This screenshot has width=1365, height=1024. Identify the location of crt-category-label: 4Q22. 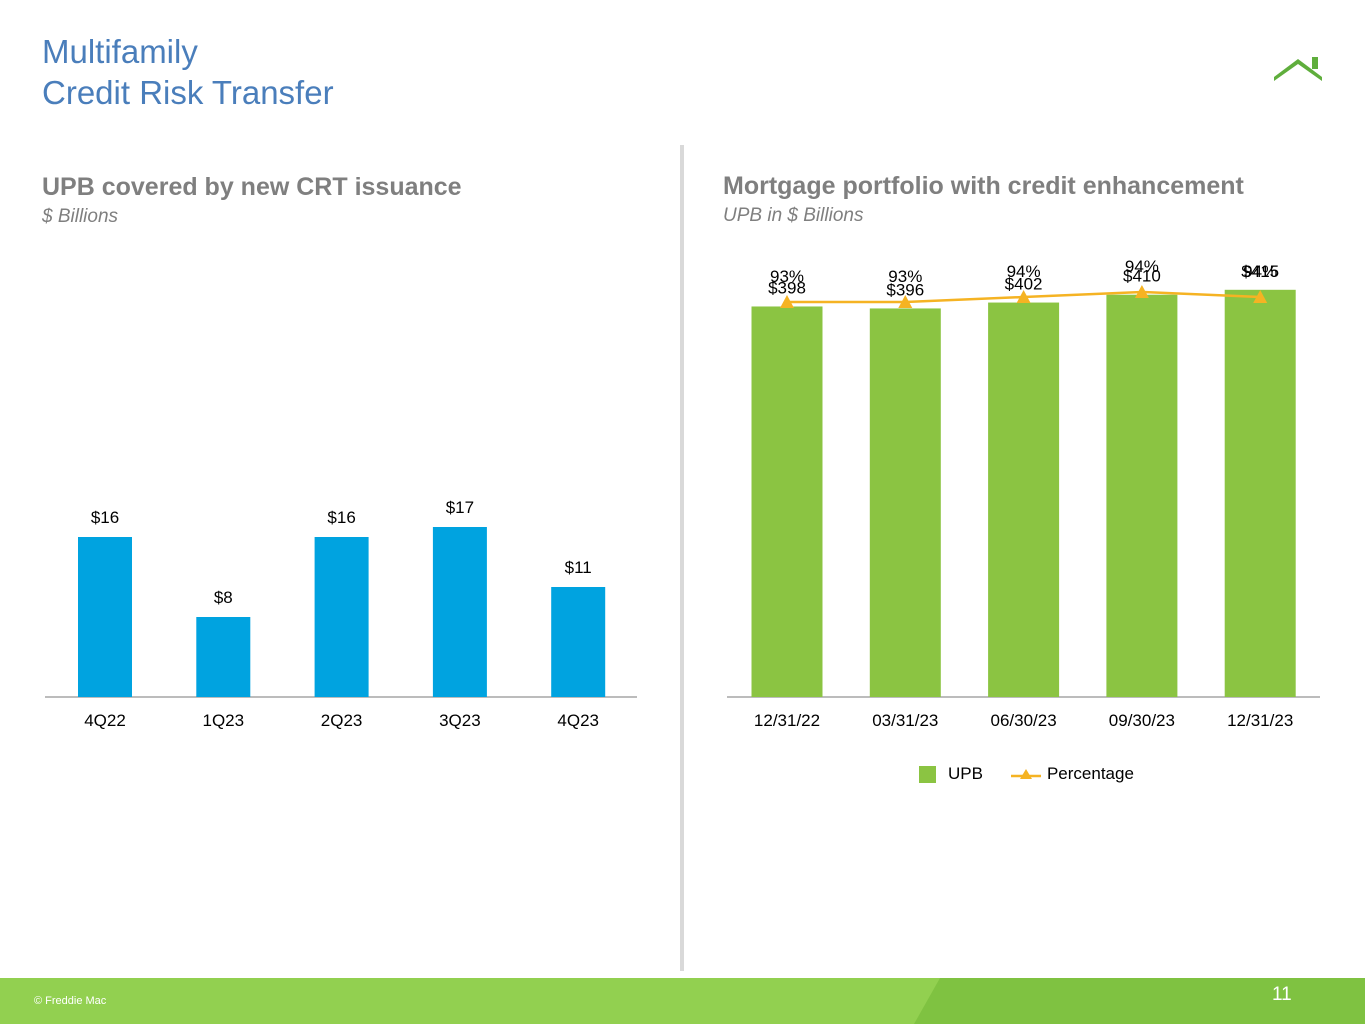
(105, 720).